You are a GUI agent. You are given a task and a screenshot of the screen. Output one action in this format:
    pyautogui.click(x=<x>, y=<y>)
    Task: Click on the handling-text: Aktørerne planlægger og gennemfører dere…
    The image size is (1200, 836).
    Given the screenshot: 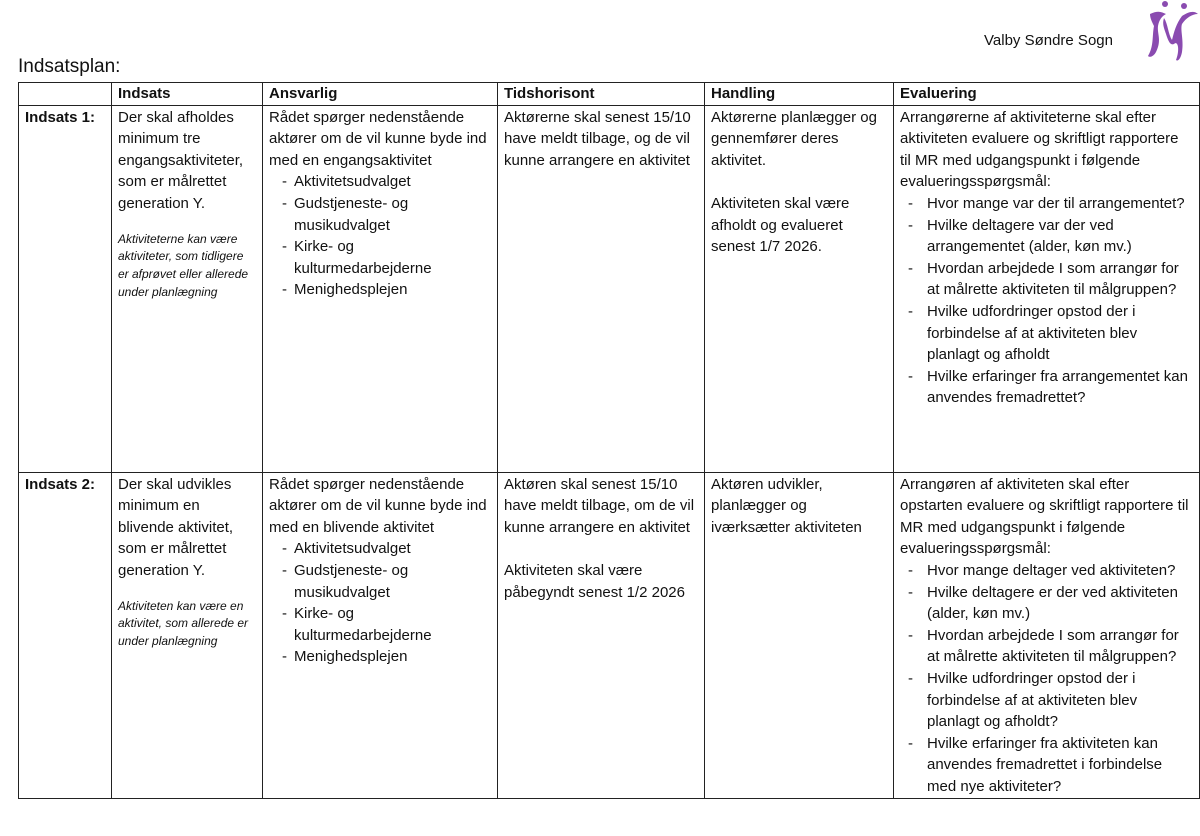 What is the action you would take?
    pyautogui.click(x=794, y=138)
    